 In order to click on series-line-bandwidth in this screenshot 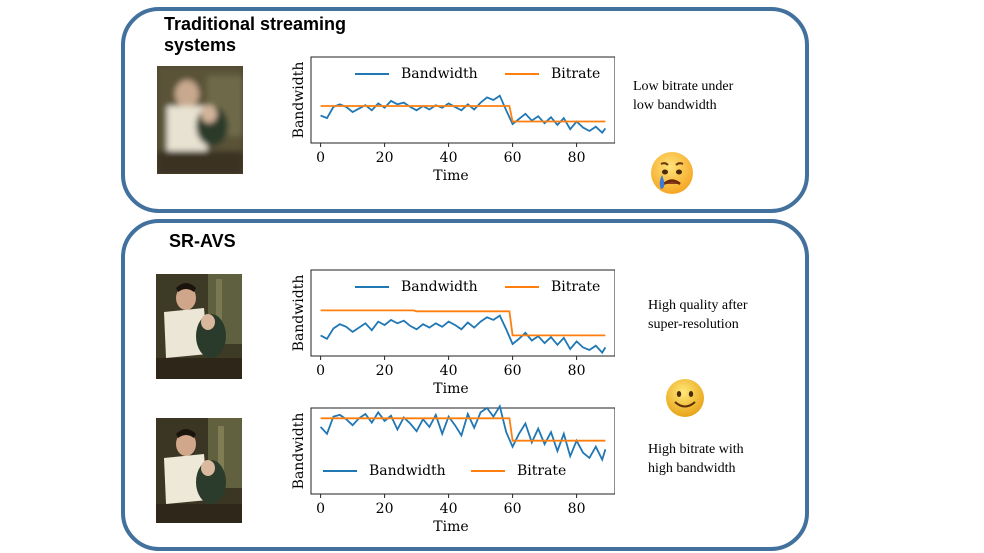, I will do `click(463, 334)`.